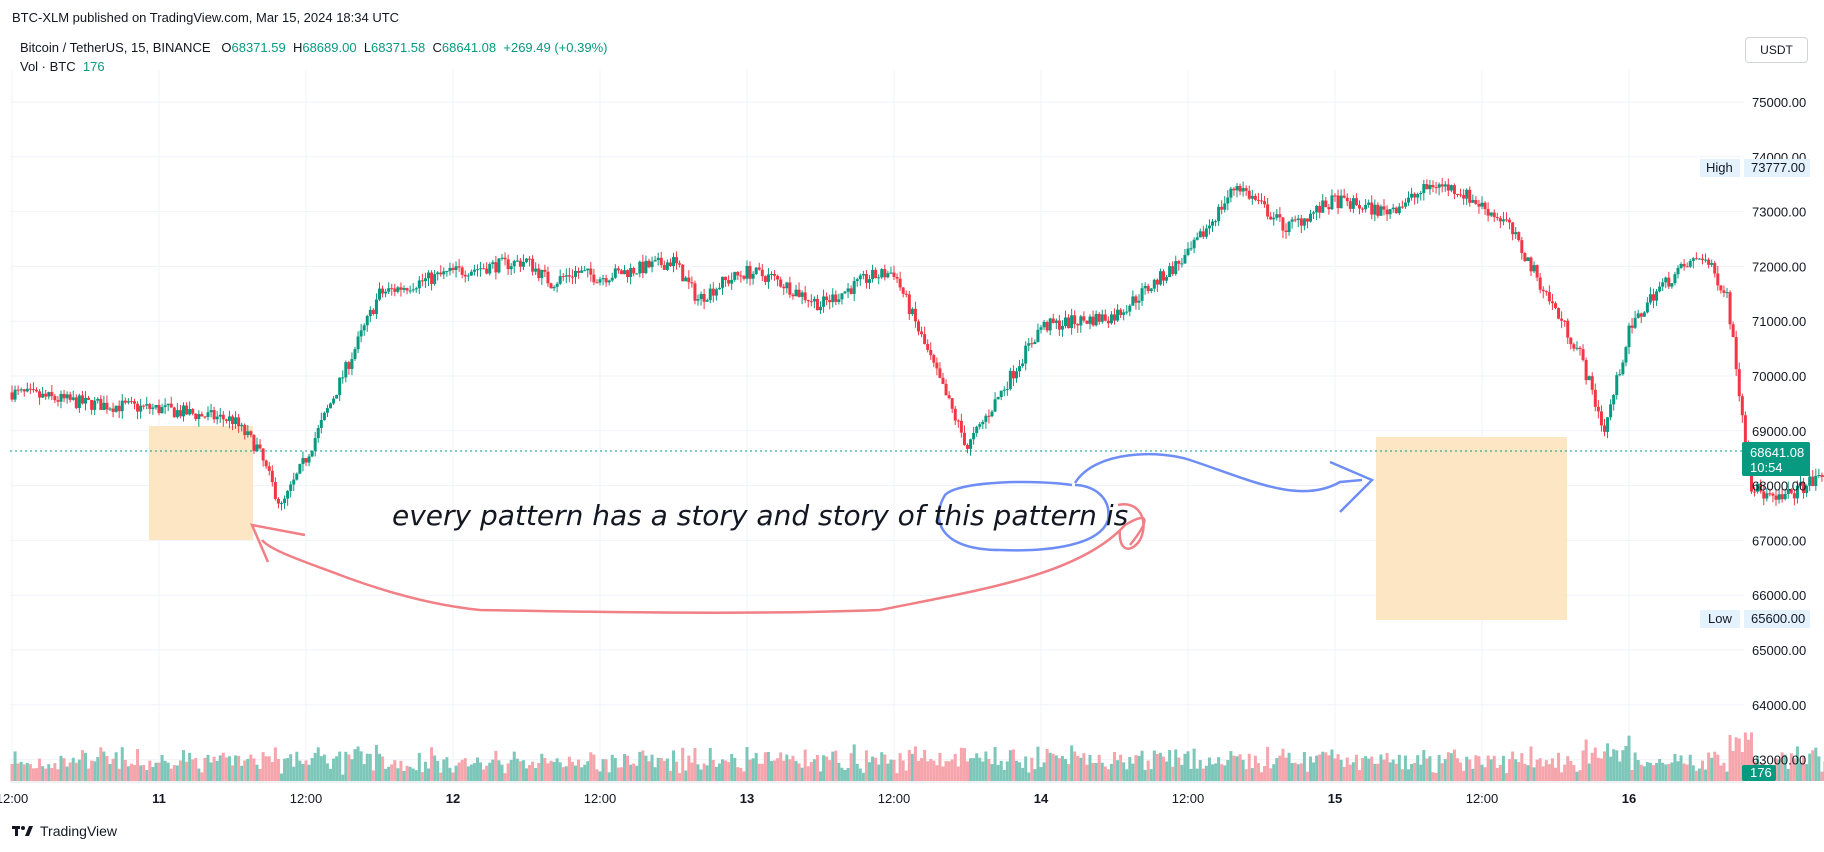  What do you see at coordinates (1776, 50) in the screenshot?
I see `currency-button: USDT` at bounding box center [1776, 50].